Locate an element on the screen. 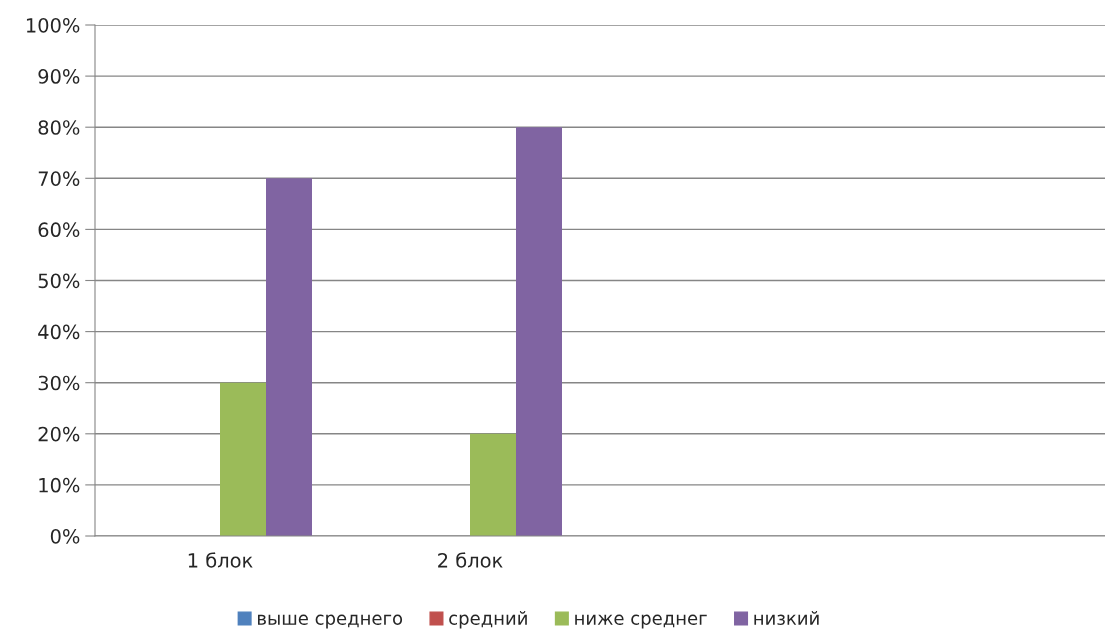 This screenshot has height=637, width=1105. x-tick-label: 1 блок is located at coordinates (220, 560).